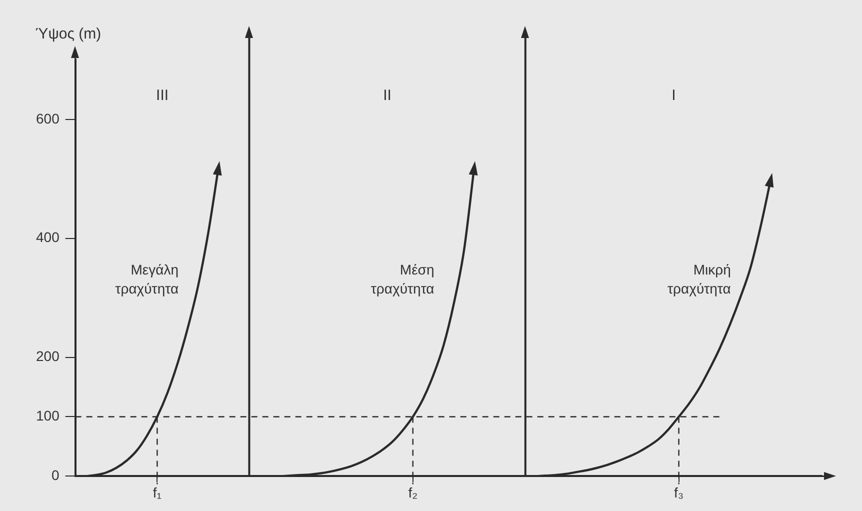  I want to click on annotation: II, so click(387, 95).